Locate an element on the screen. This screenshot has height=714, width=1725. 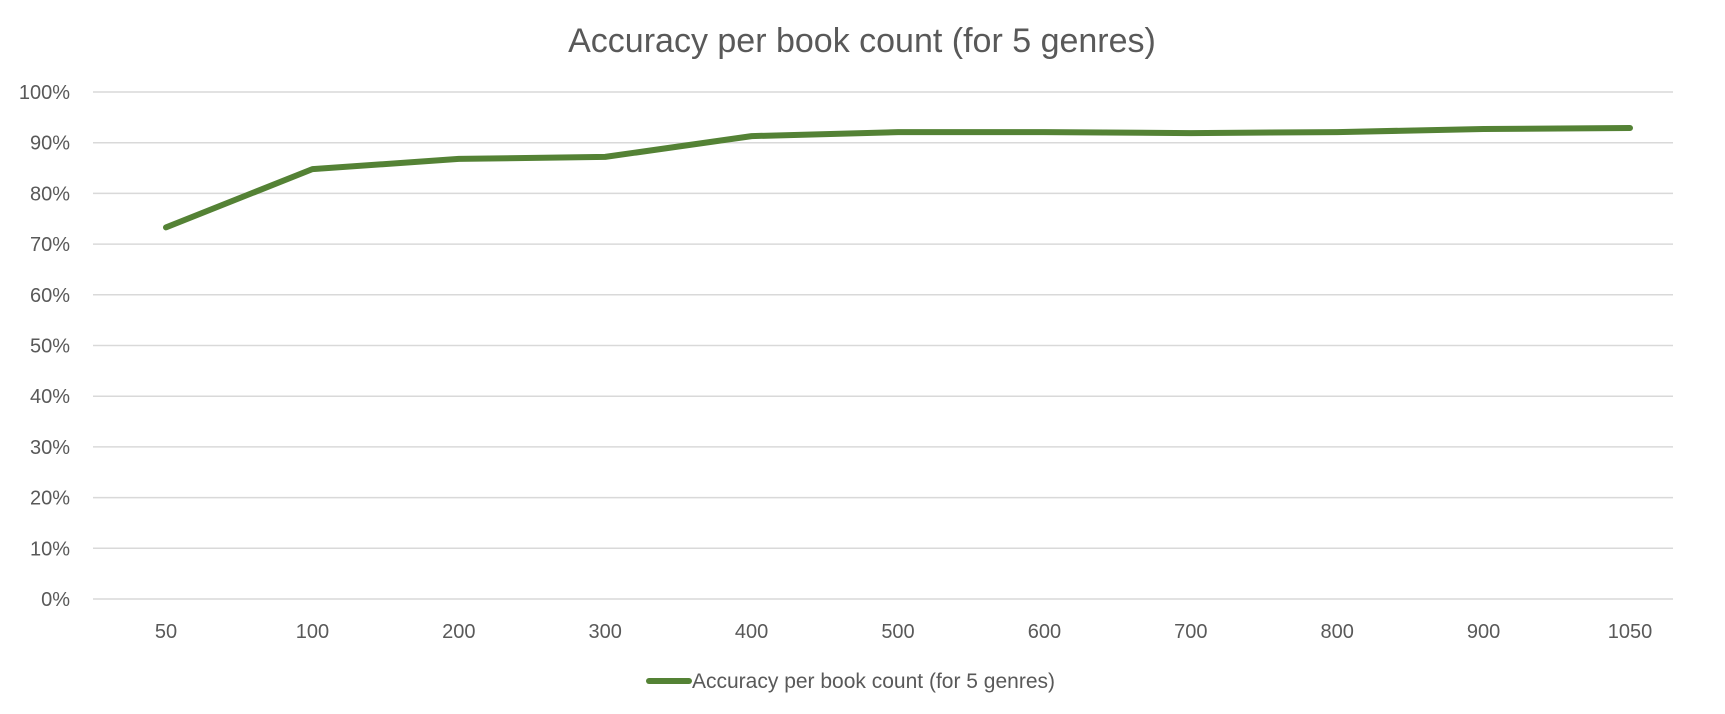
y-tick-label: 30% is located at coordinates (50, 448).